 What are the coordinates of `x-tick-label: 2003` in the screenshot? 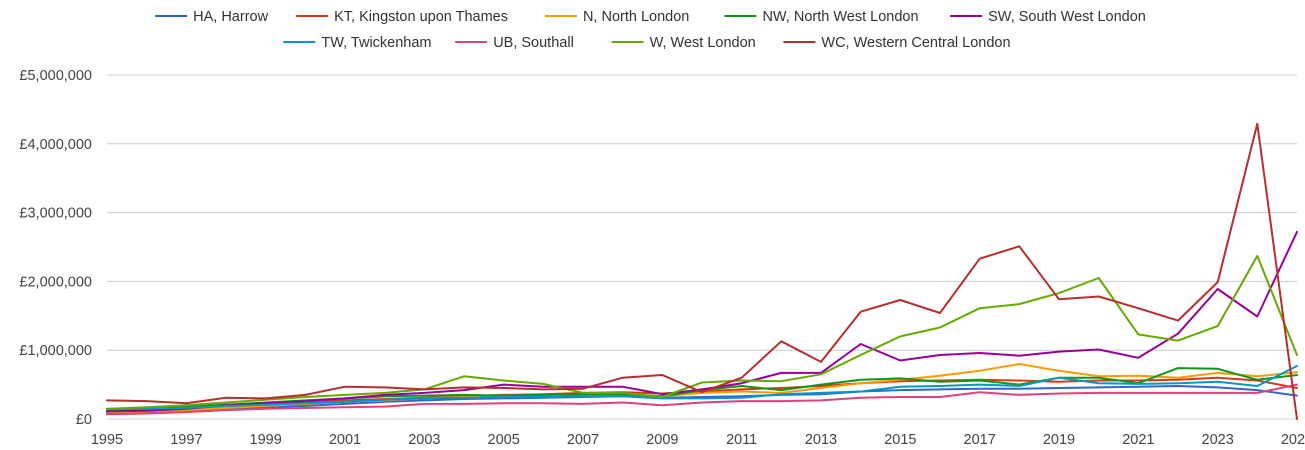 It's located at (424, 440).